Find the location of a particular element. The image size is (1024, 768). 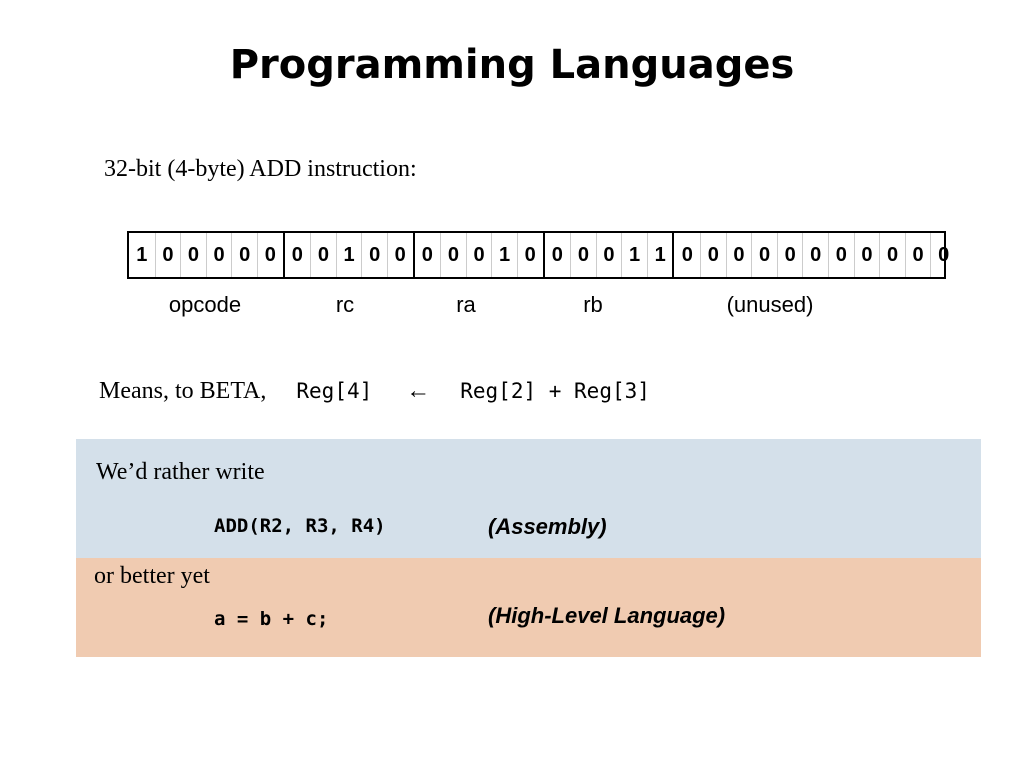

left-arrow-icon: ← is located at coordinates (418, 391).